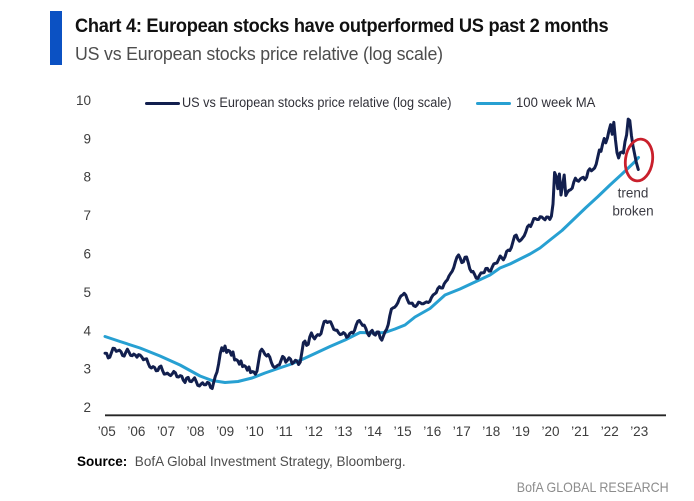  Describe the element at coordinates (632, 211) in the screenshot. I see `svg-text: broken` at that location.